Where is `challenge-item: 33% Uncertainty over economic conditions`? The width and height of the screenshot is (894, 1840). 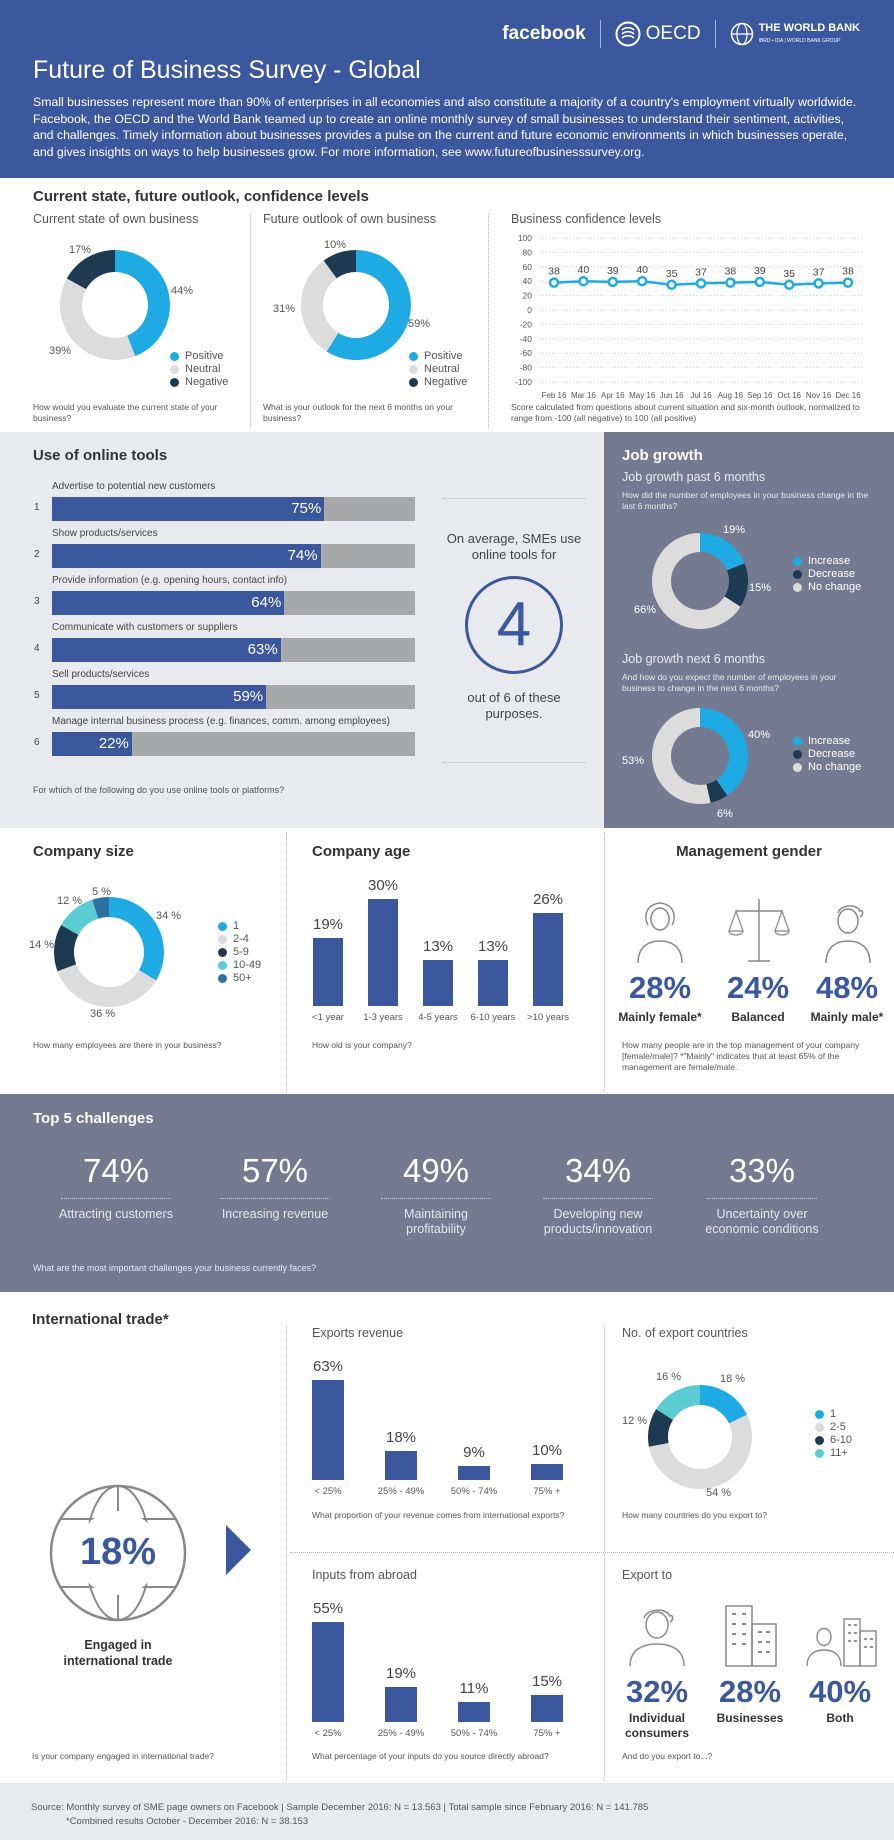
challenge-item: 33% Uncertainty over economic conditions is located at coordinates (762, 1194).